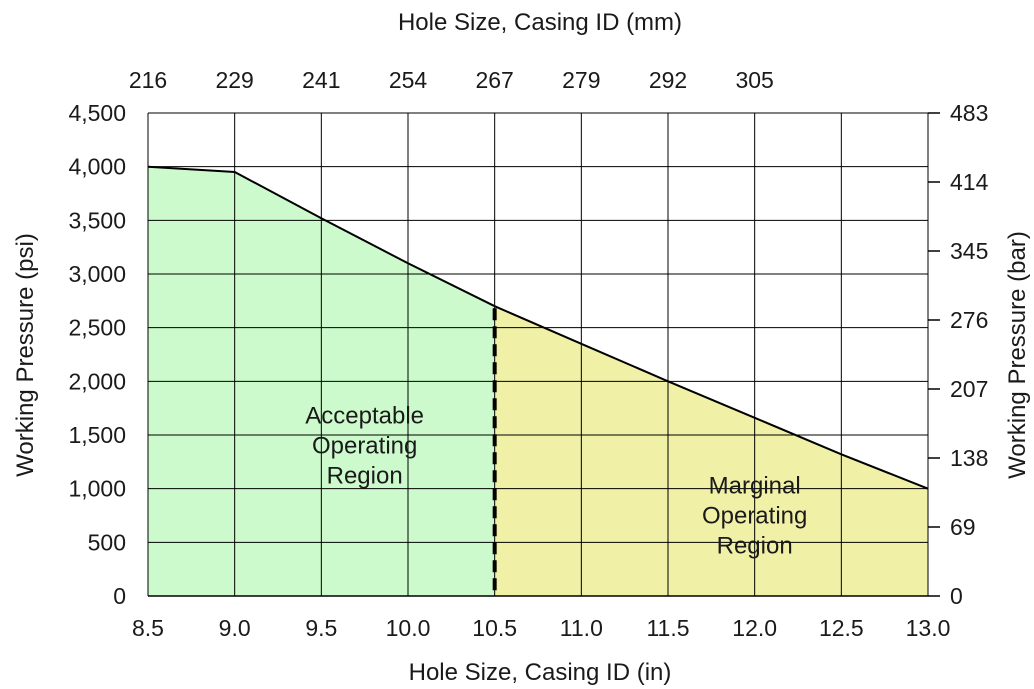 This screenshot has width=1034, height=689. Describe the element at coordinates (97, 381) in the screenshot. I see `y-tick-label: 2,000` at that location.